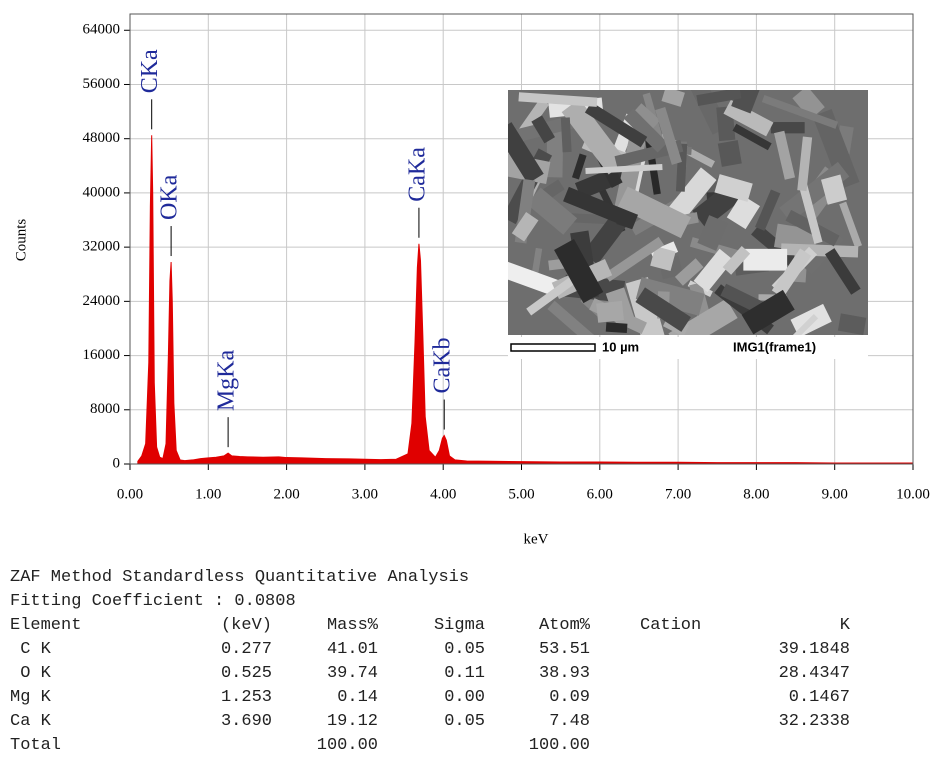  Describe the element at coordinates (153, 601) in the screenshot. I see `fitting-line: Fitting Coefficient : 0.0808` at that location.